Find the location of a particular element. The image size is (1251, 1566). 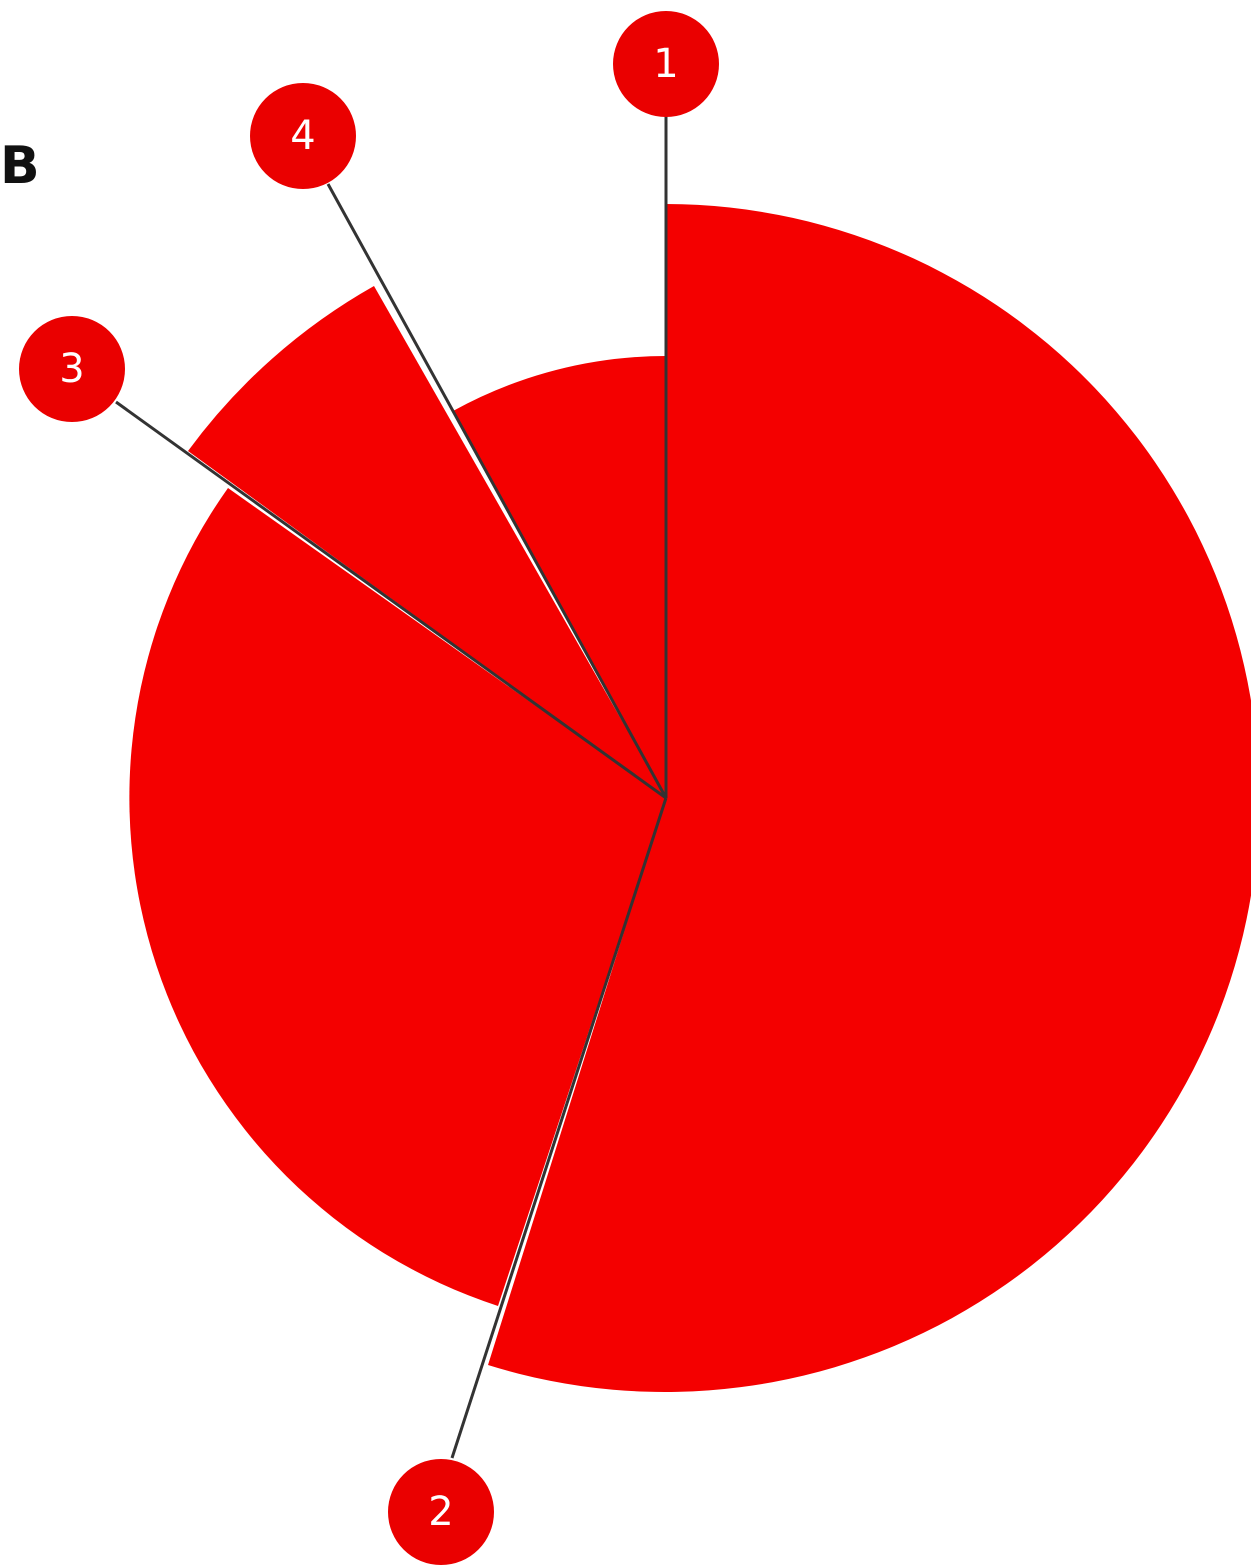

callout-3-number: 3 is located at coordinates (71, 369).